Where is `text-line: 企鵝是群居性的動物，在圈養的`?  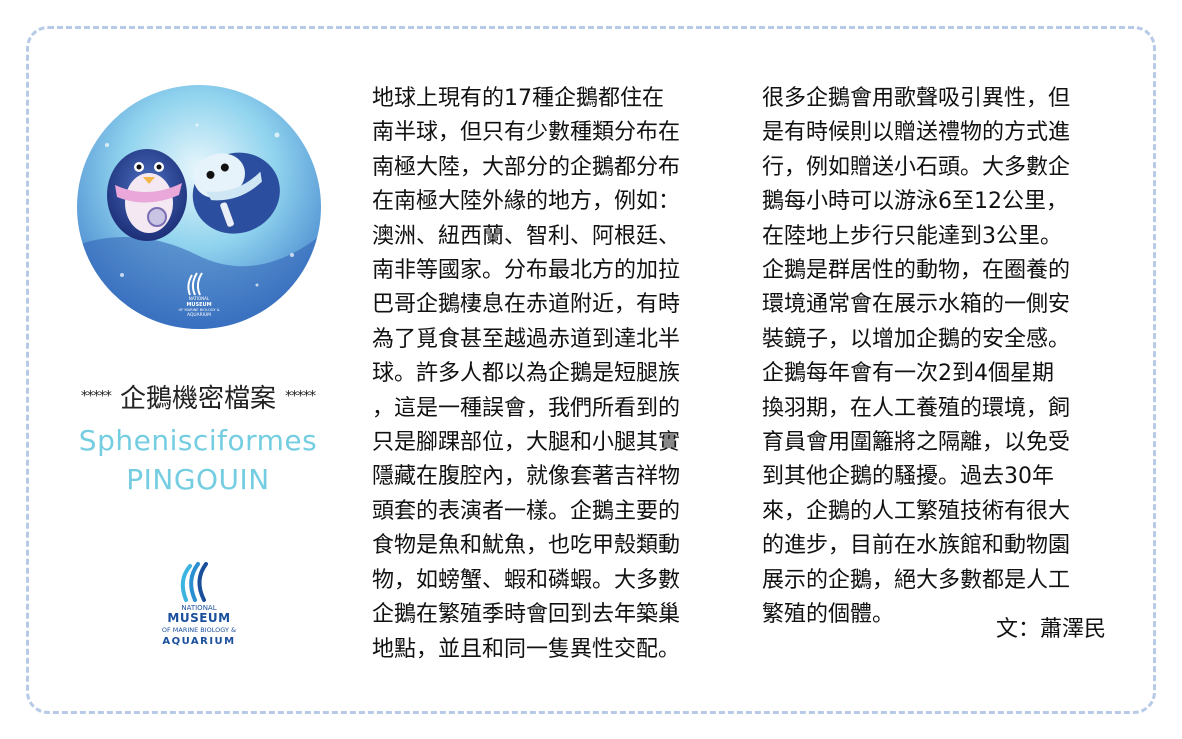 text-line: 企鵝是群居性的動物，在圈養的 is located at coordinates (916, 271).